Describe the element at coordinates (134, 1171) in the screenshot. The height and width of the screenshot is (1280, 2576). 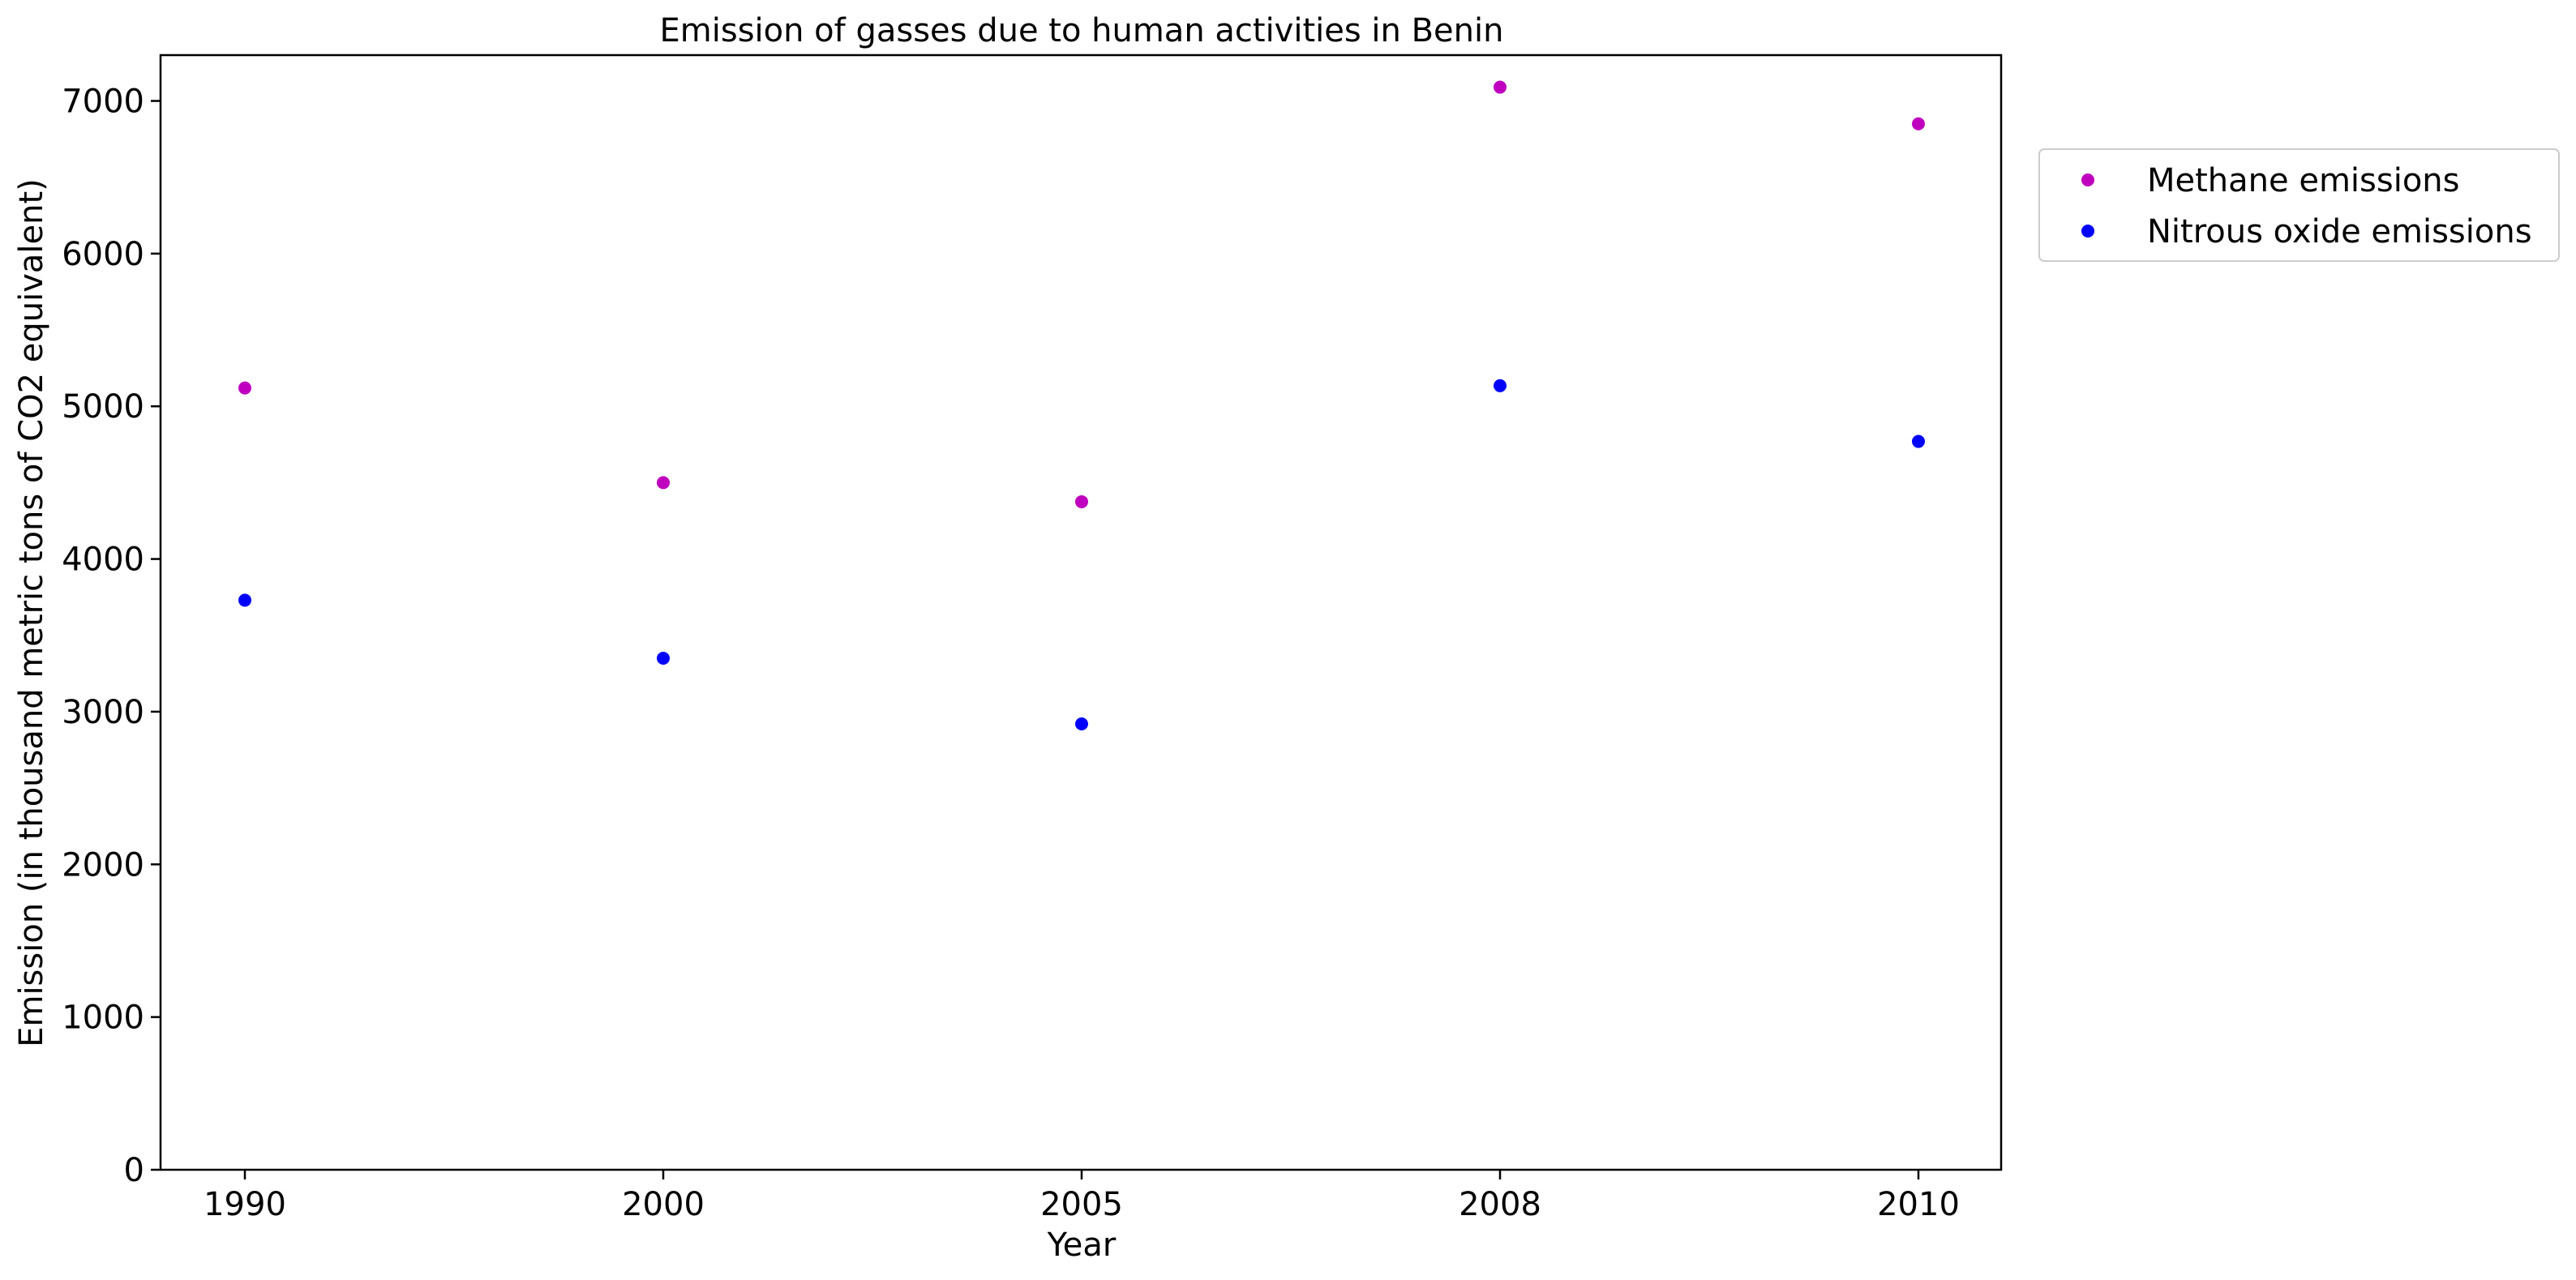
I see `y-tick-label: 0` at that location.